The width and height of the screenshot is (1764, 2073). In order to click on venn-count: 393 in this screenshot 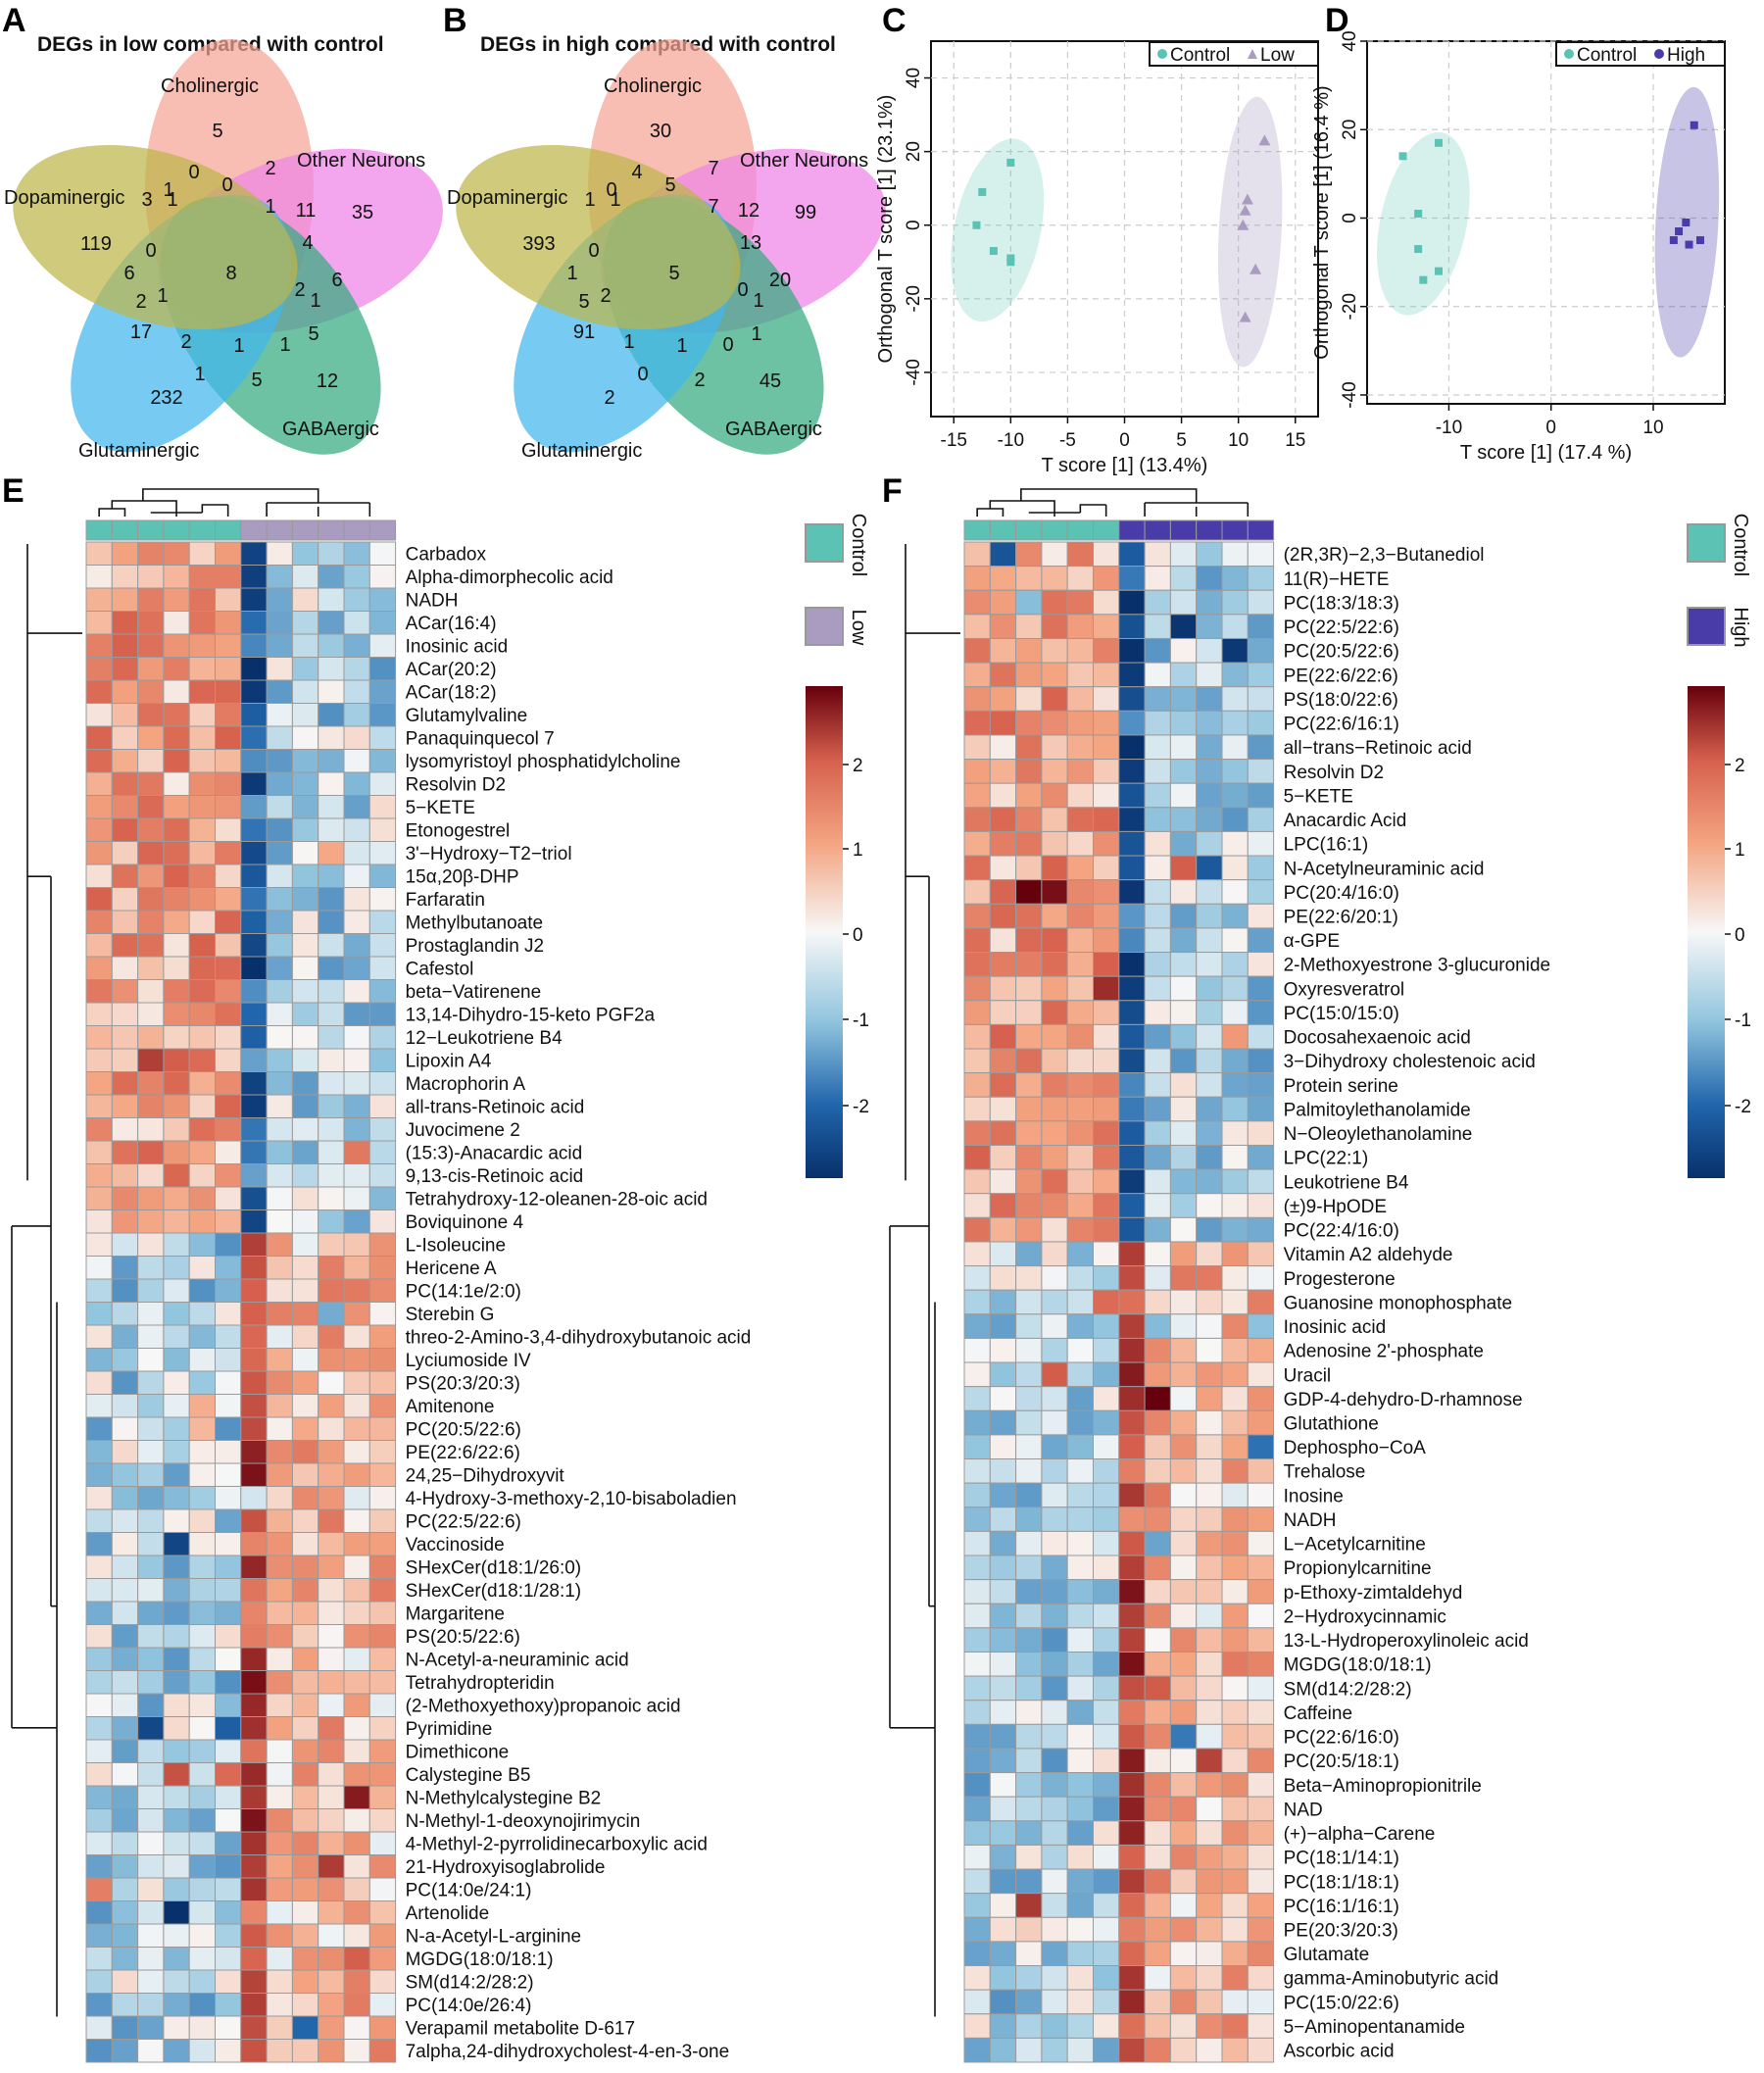, I will do `click(538, 244)`.